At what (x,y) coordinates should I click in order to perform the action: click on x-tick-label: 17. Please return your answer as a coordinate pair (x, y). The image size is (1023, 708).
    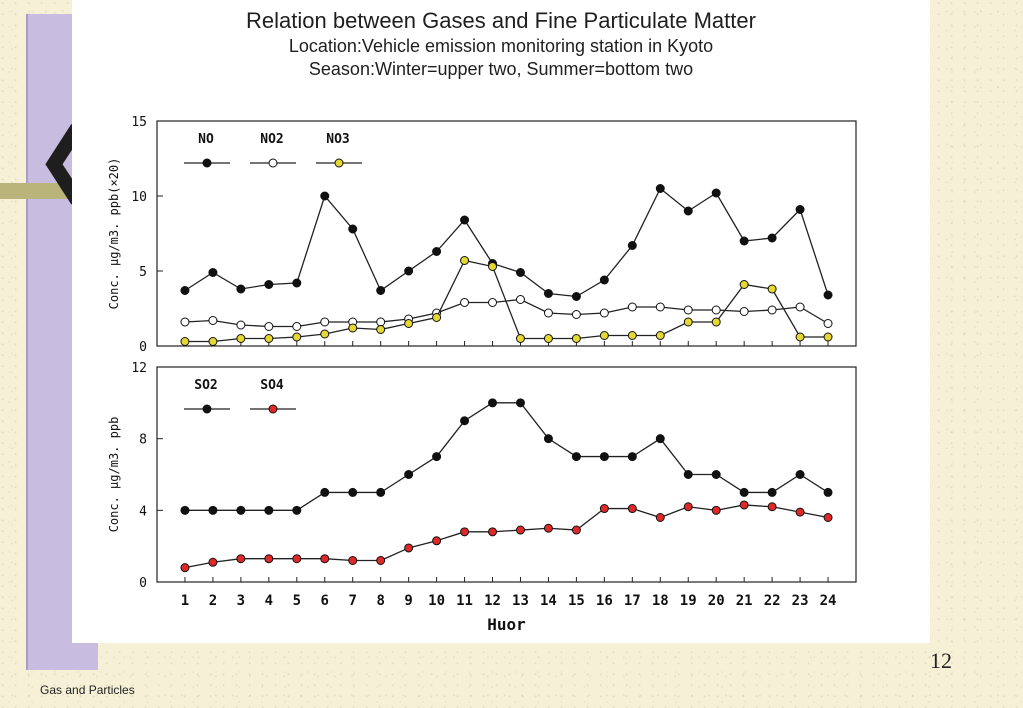
    Looking at the image, I should click on (632, 601).